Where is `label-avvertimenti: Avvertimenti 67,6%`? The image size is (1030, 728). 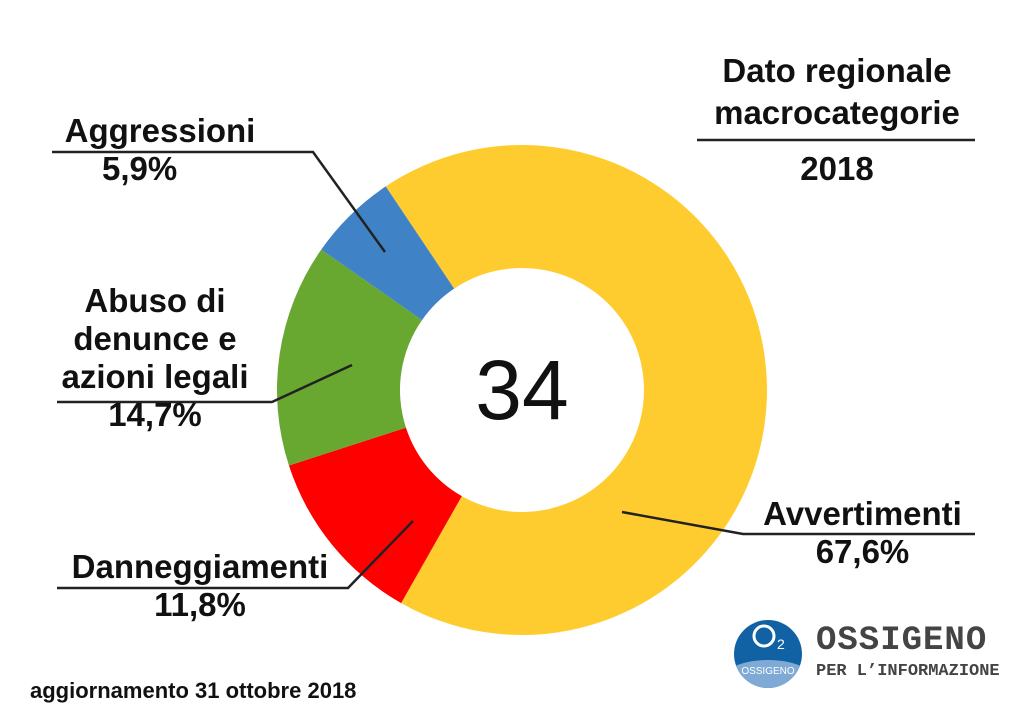 label-avvertimenti: Avvertimenti 67,6% is located at coordinates (862, 533).